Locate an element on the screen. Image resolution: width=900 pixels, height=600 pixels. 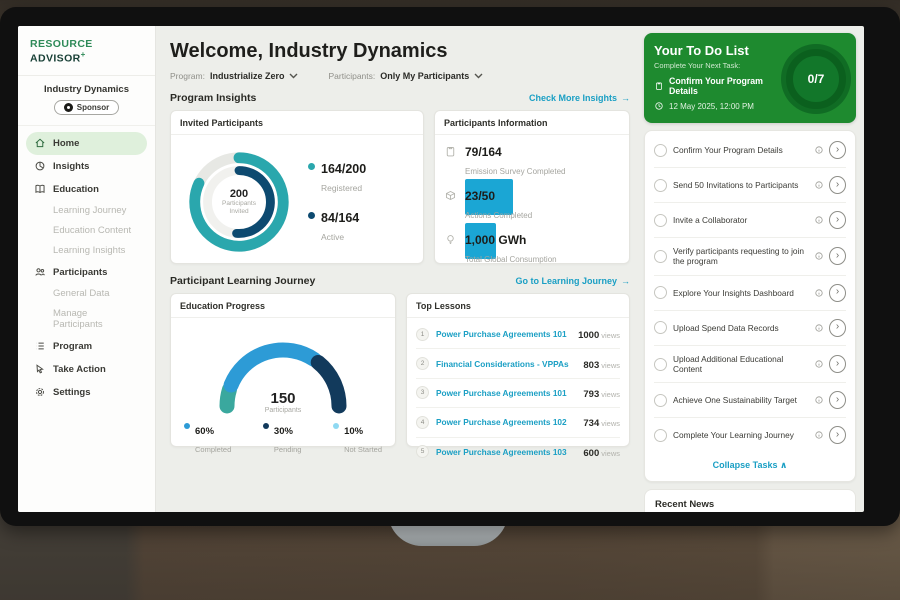
org-name: Industry Dynamics is located at coordinates (86, 89).